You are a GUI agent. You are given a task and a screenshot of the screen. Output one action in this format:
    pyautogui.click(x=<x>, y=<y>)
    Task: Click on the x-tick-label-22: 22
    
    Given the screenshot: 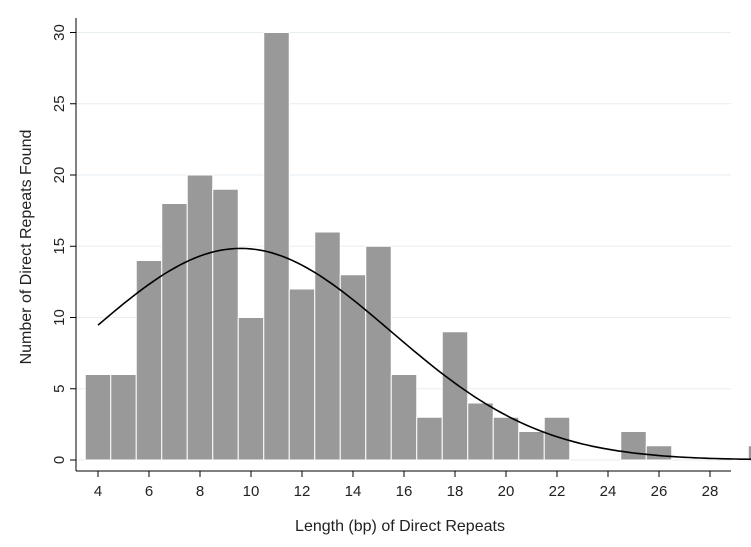 What is the action you would take?
    pyautogui.click(x=557, y=491)
    